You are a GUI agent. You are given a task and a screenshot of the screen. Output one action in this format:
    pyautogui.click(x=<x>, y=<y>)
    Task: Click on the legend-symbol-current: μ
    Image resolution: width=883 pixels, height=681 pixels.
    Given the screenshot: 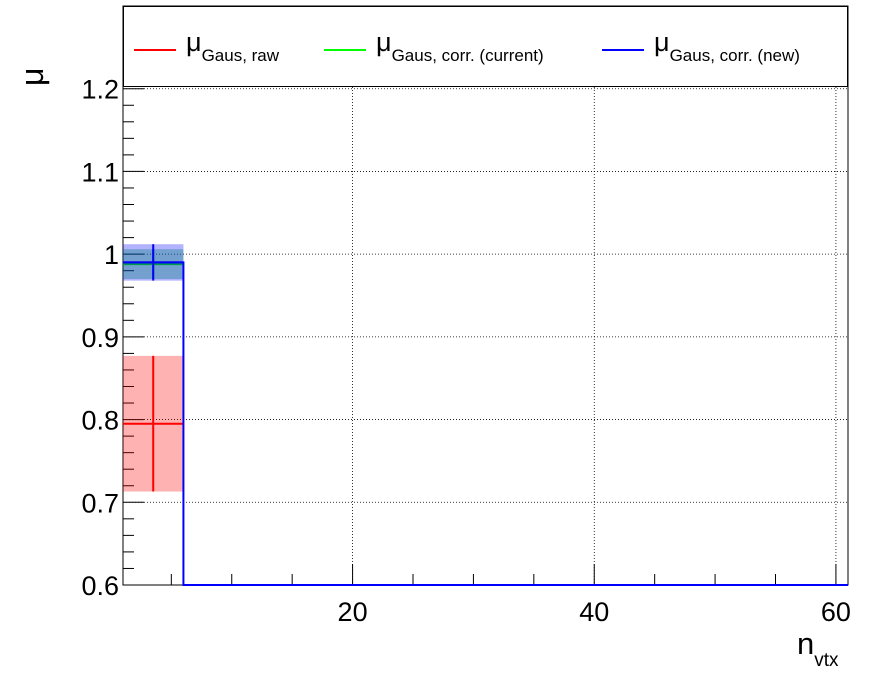 What is the action you would take?
    pyautogui.click(x=384, y=42)
    